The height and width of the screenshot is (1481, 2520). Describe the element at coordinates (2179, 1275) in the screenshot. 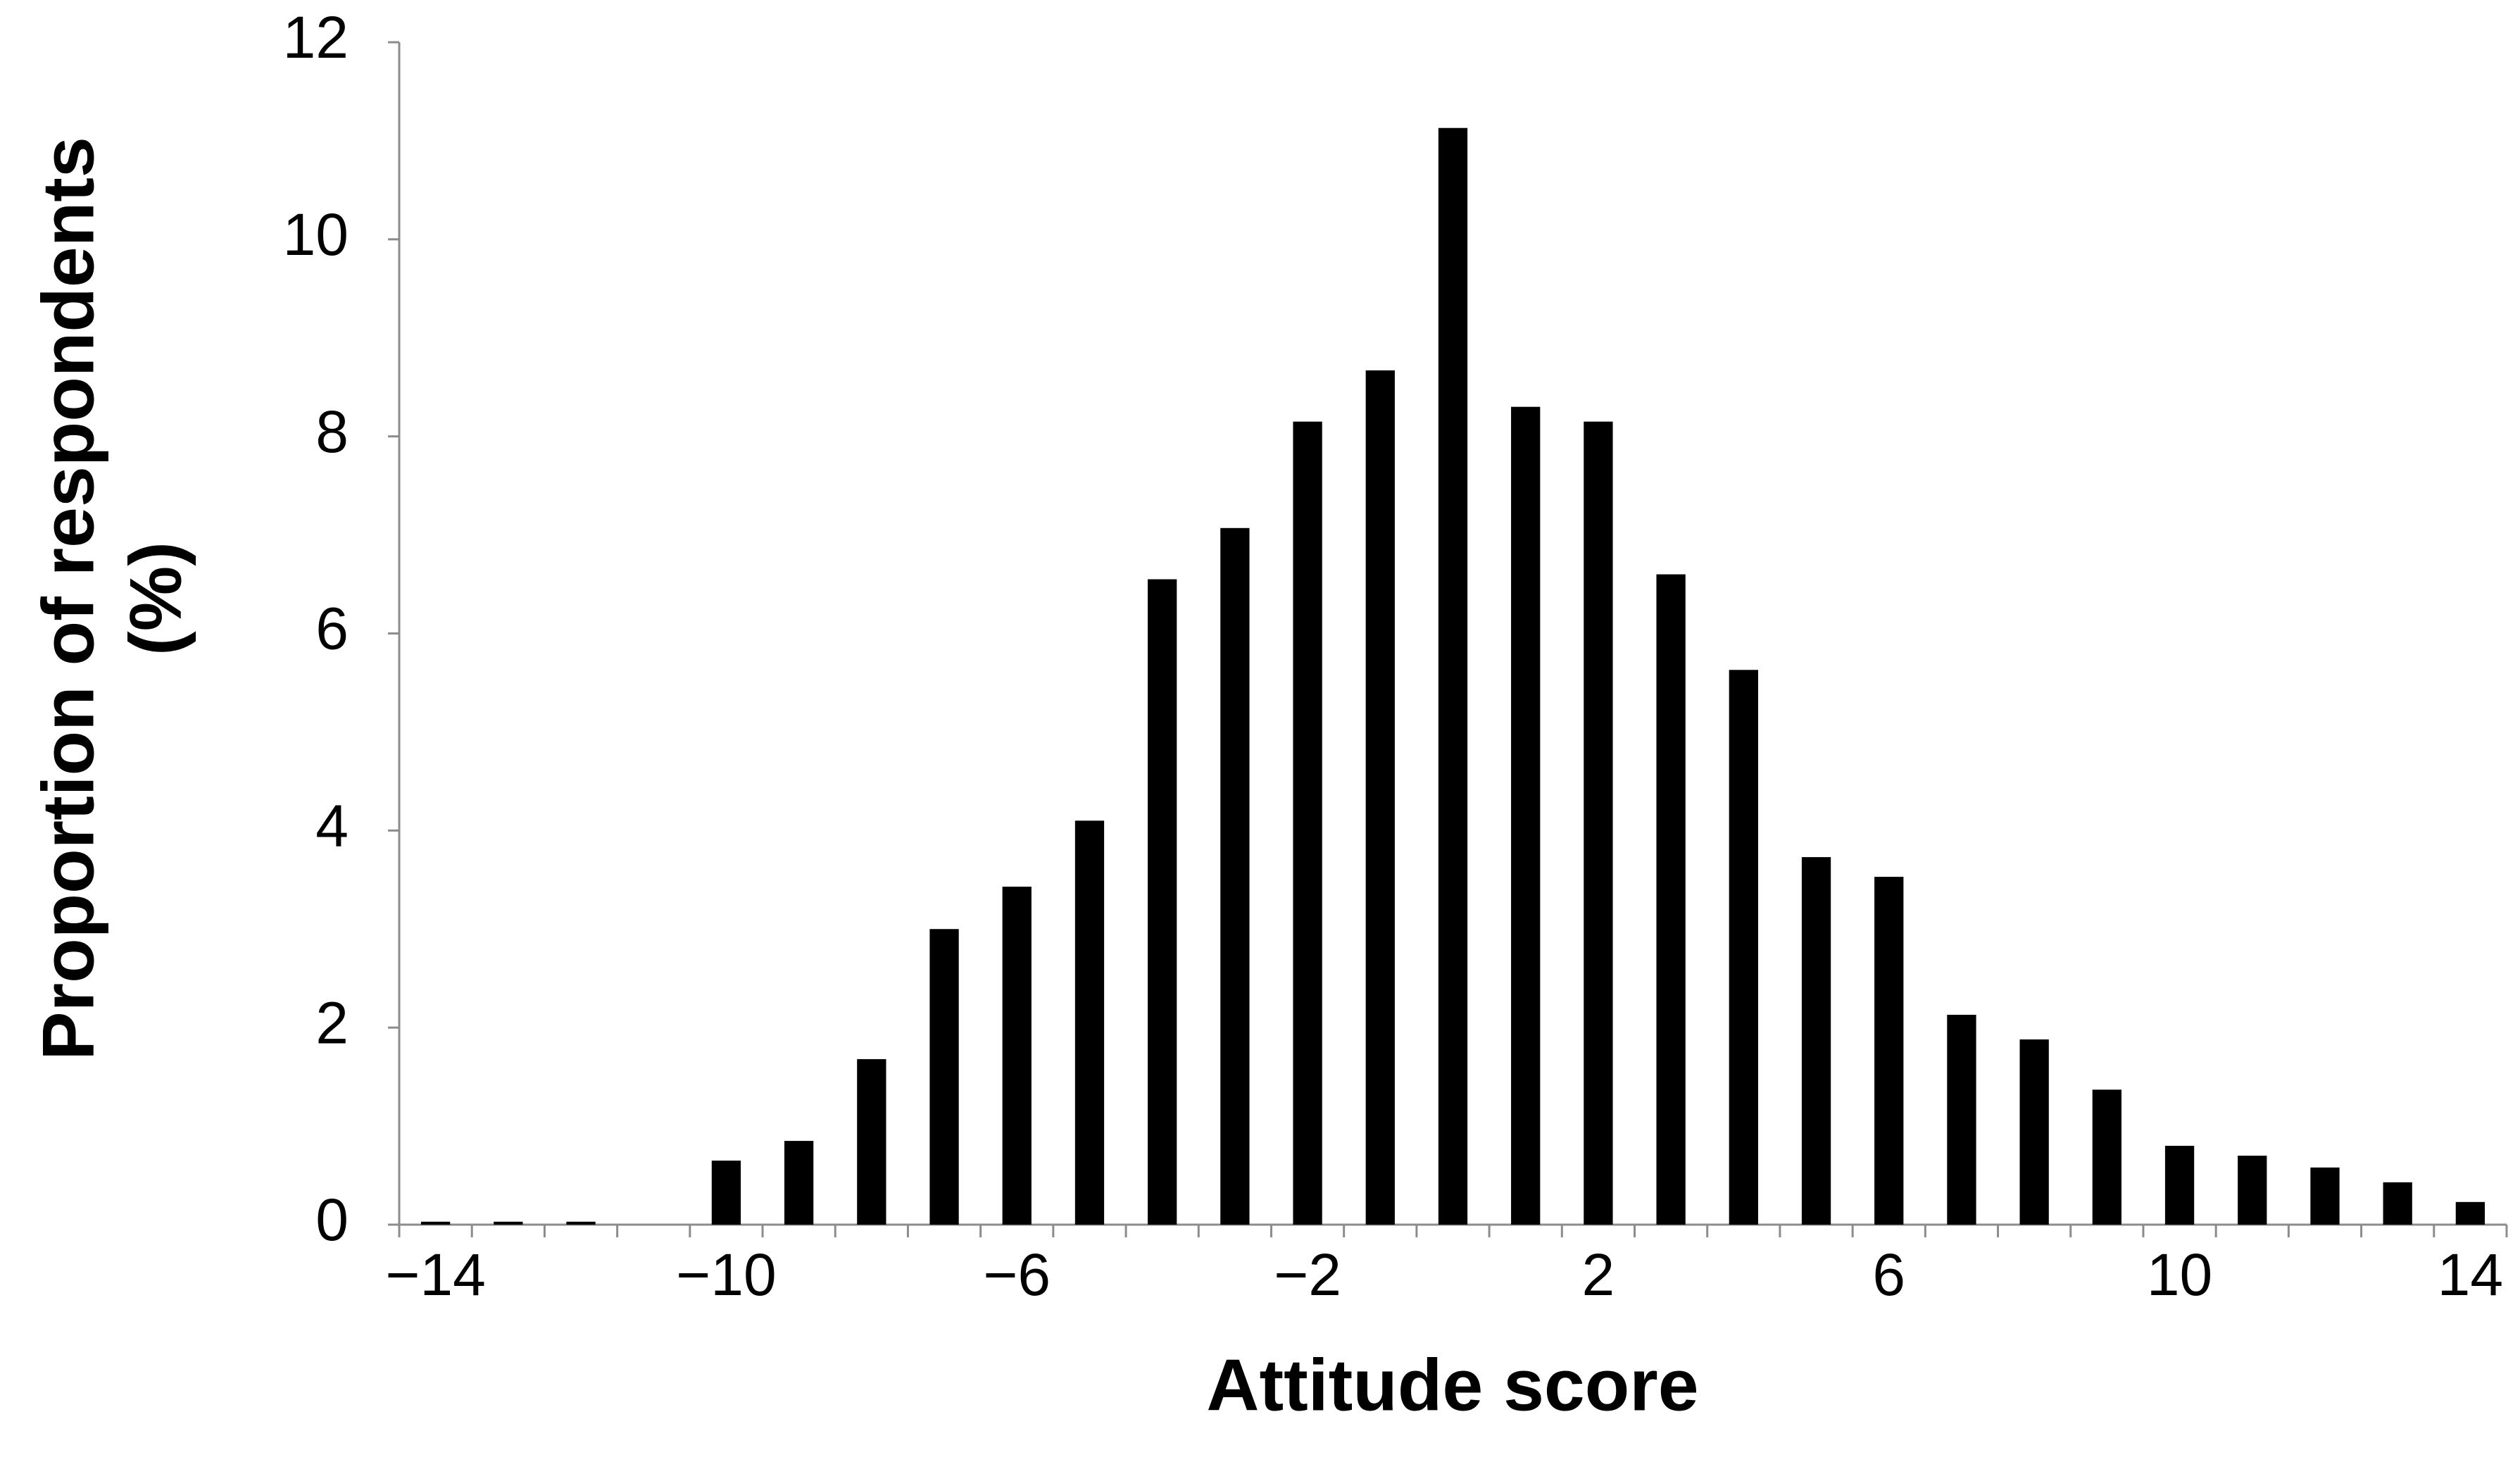

I see `x-tick-label: 10` at that location.